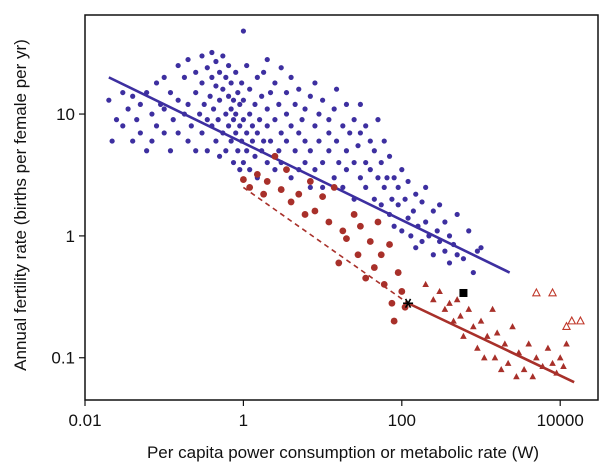 The width and height of the screenshot is (612, 469). Describe the element at coordinates (560, 420) in the screenshot. I see `x-tick-label: 10000` at that location.